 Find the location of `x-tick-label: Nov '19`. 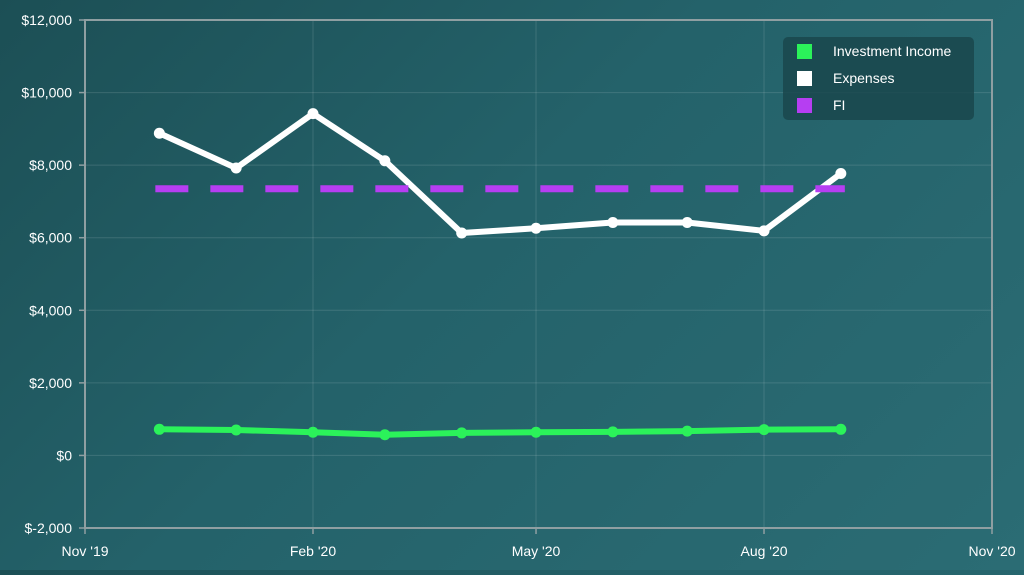

x-tick-label: Nov '19 is located at coordinates (84, 551).